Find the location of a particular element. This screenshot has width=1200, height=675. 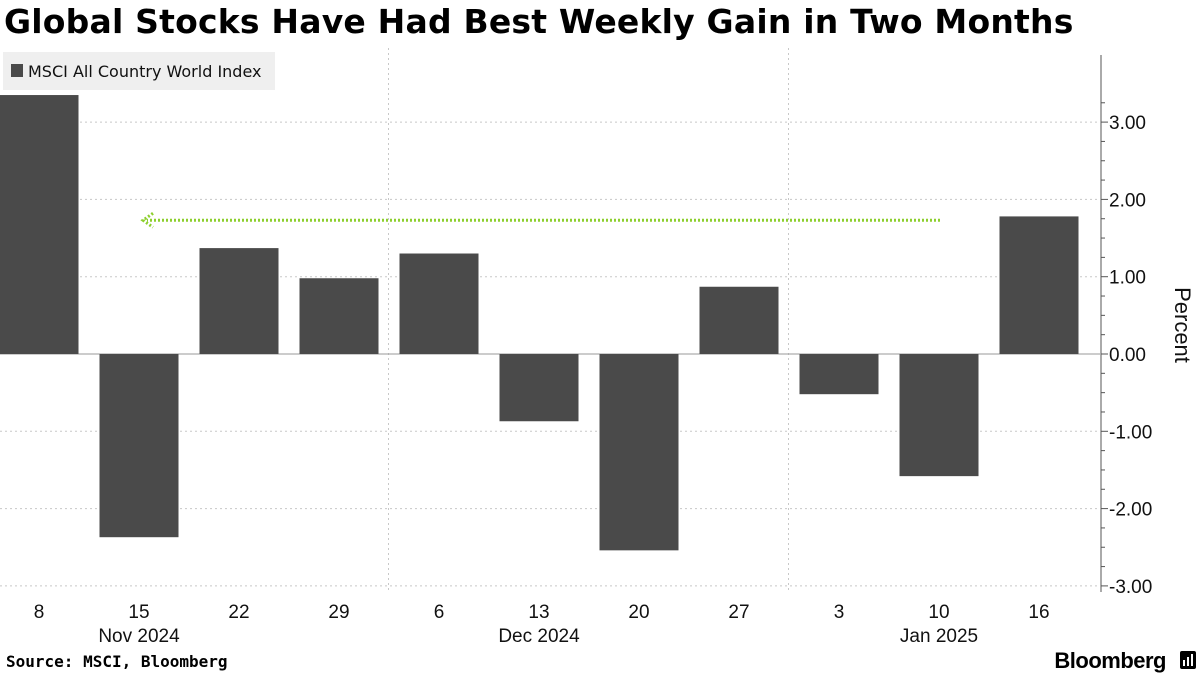

x-tick-label: 20 is located at coordinates (638, 612).